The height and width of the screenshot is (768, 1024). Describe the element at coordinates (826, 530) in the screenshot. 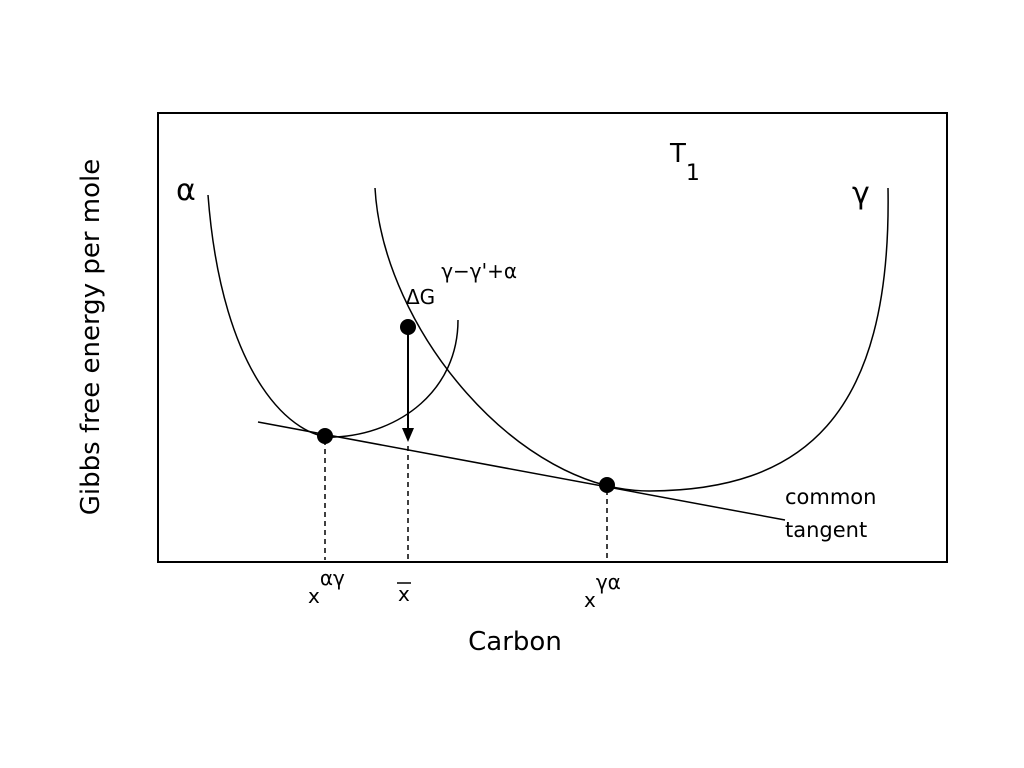

I see `tangent-label: tangent` at that location.